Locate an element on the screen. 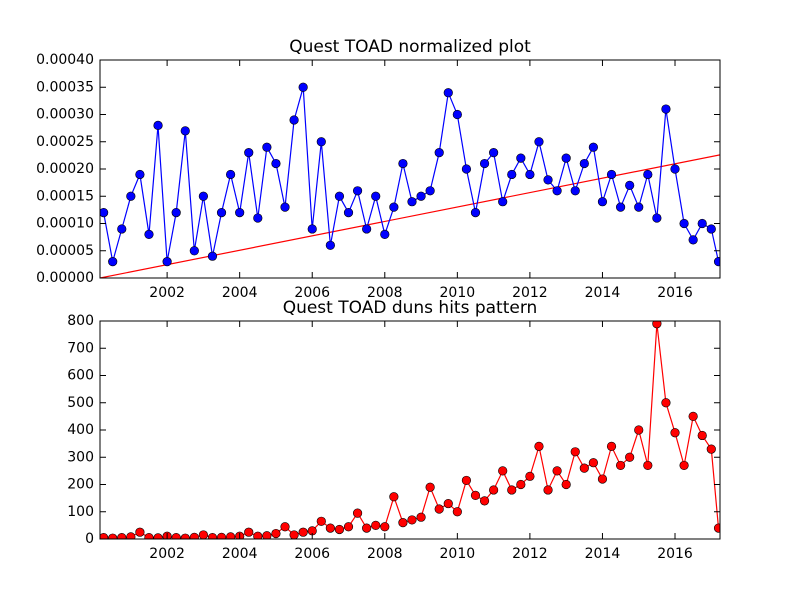 Image resolution: width=800 pixels, height=600 pixels. y-tick-label: 0.00040 is located at coordinates (65, 60).